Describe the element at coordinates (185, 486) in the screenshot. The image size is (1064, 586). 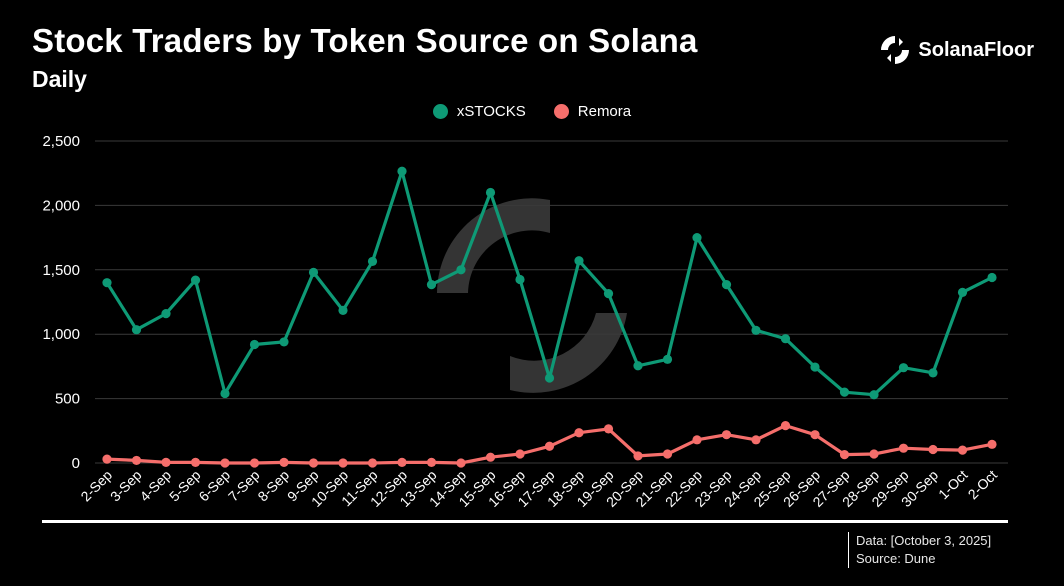
I see `x-tick-label: 5-Sep` at that location.